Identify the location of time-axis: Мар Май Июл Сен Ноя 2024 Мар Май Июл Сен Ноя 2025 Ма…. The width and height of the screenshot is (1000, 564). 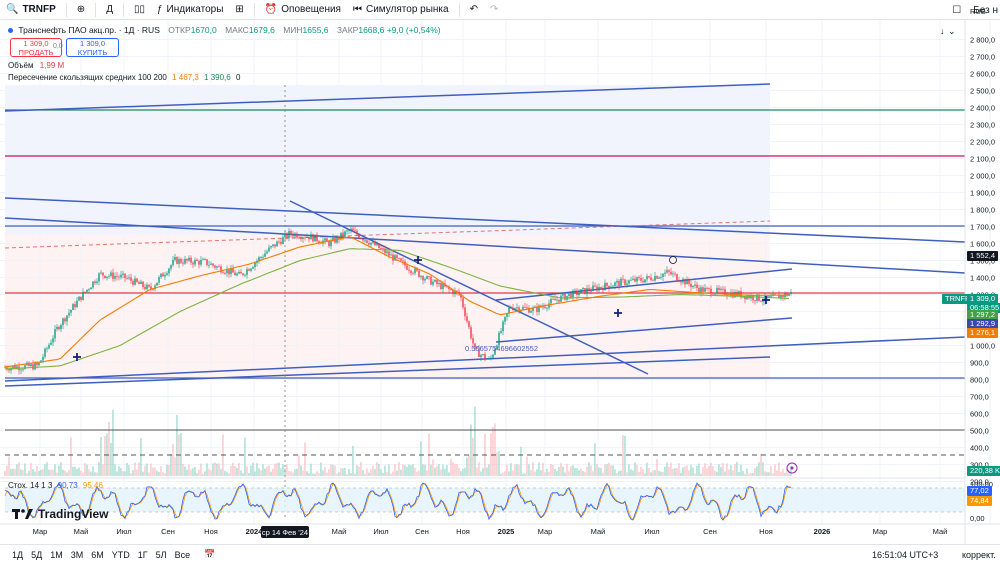
(490, 531).